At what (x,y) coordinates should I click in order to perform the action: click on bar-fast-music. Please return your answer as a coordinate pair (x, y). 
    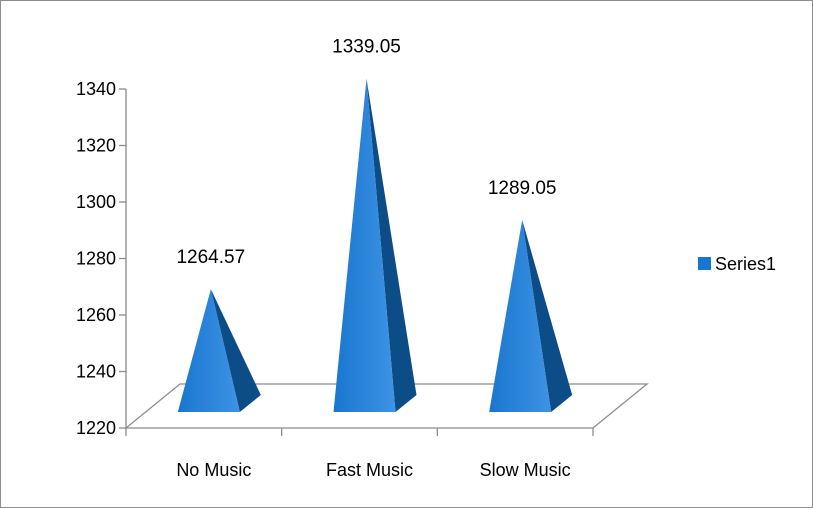
    Looking at the image, I should click on (375, 245).